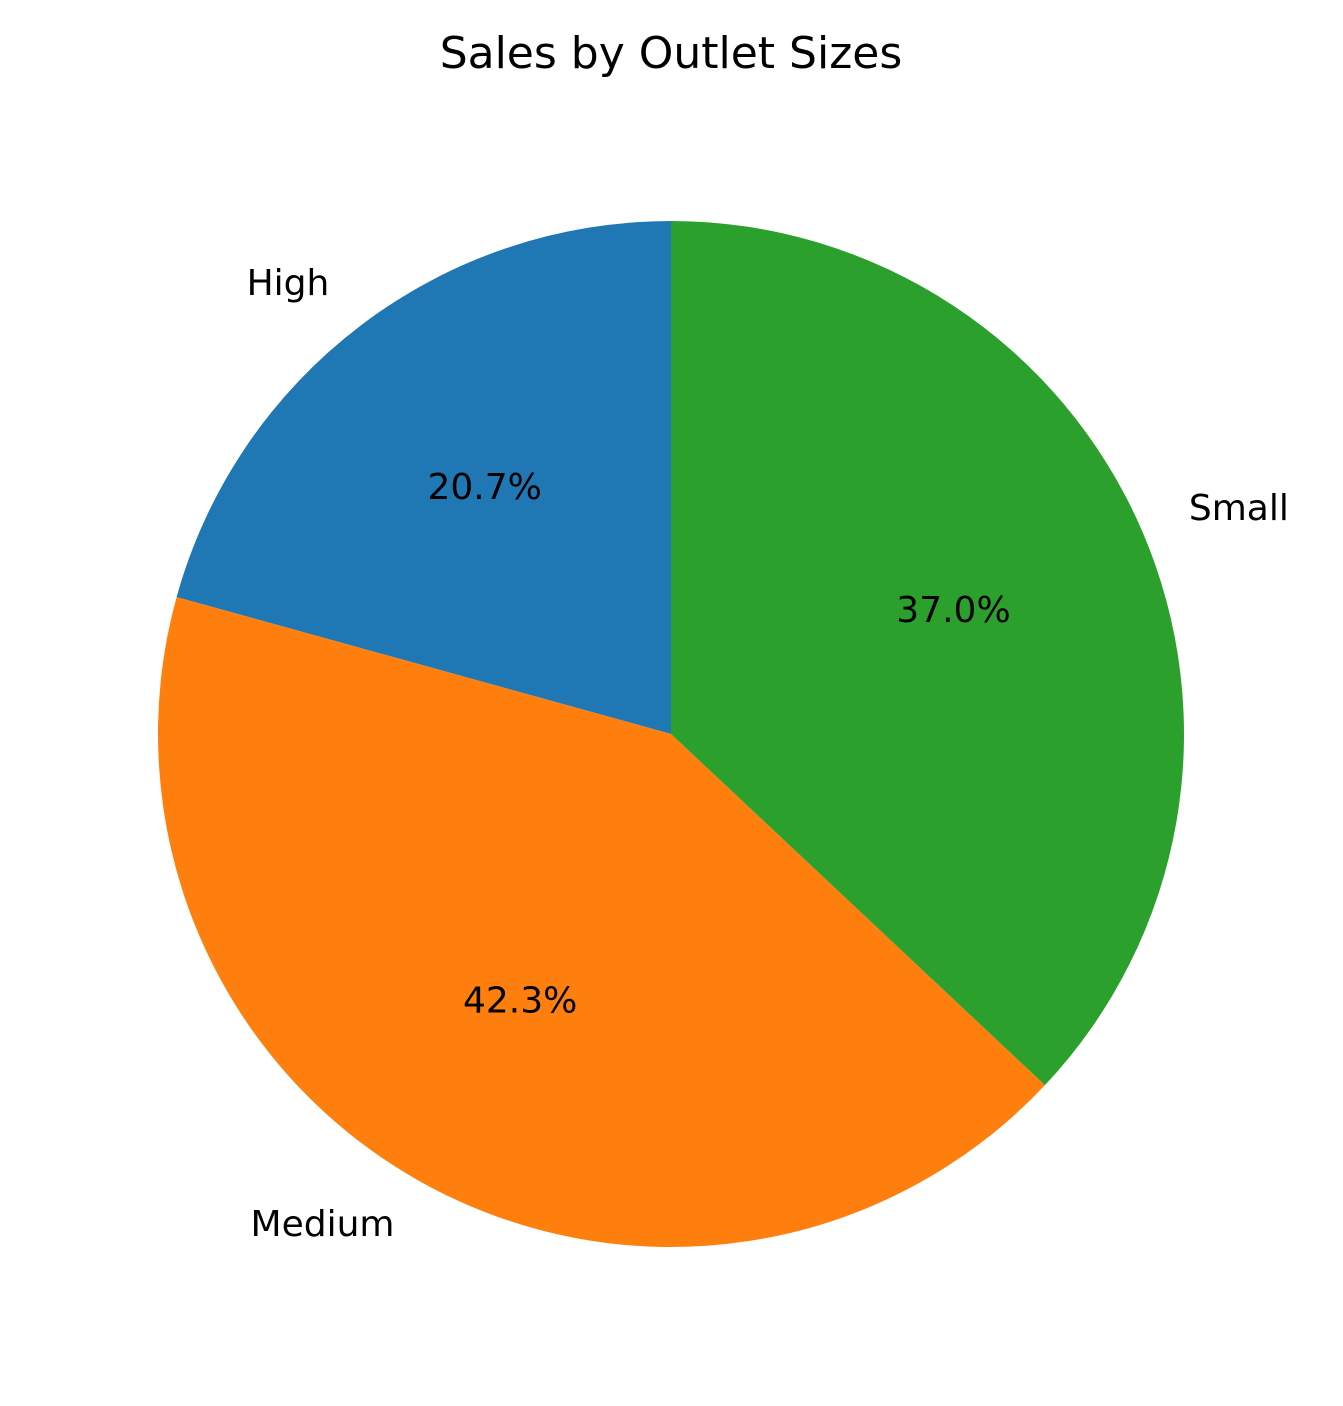 The height and width of the screenshot is (1406, 1343). I want to click on pie-slice-high, so click(424, 477).